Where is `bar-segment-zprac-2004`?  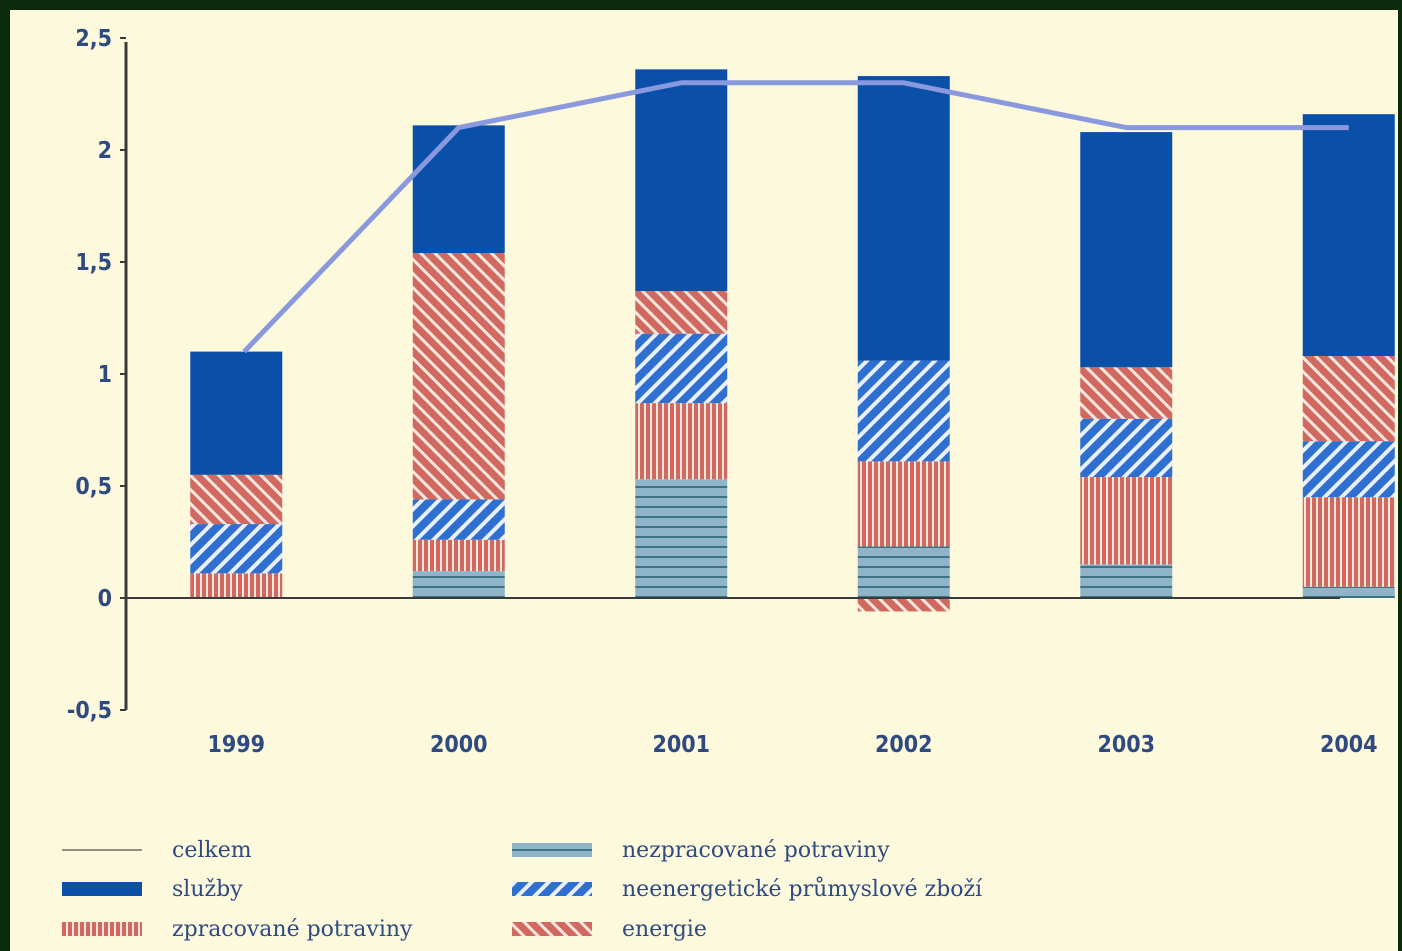 bar-segment-zprac-2004 is located at coordinates (1348, 542).